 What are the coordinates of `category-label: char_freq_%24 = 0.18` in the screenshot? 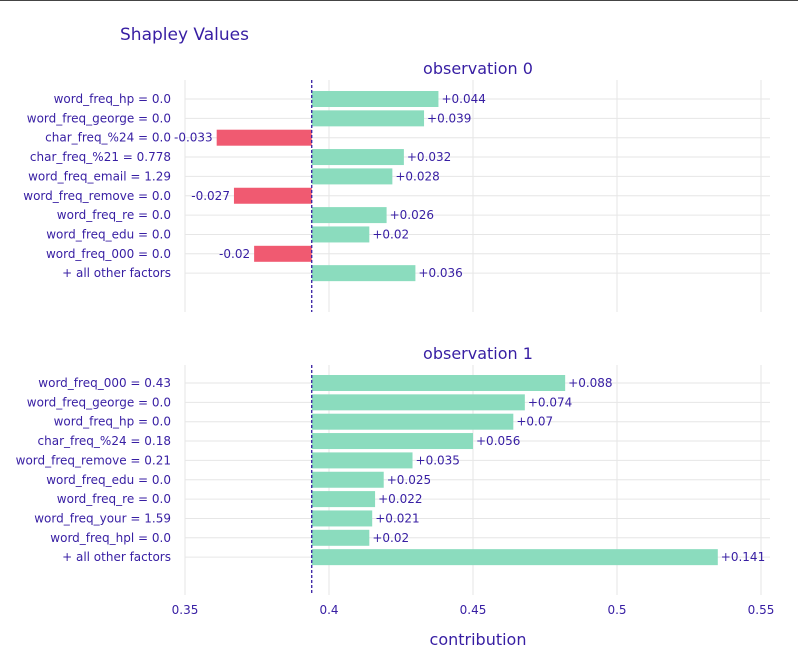 It's located at (104, 441).